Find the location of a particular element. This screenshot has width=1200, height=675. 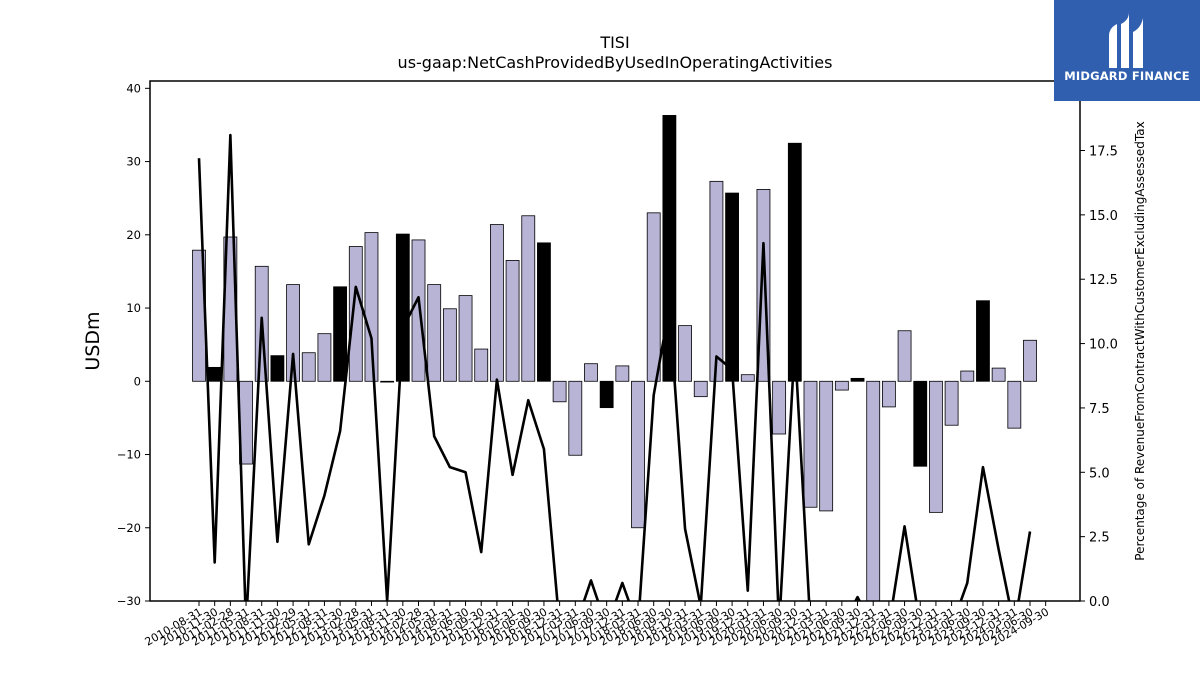

y-axis-label: USDm is located at coordinates (93, 340).